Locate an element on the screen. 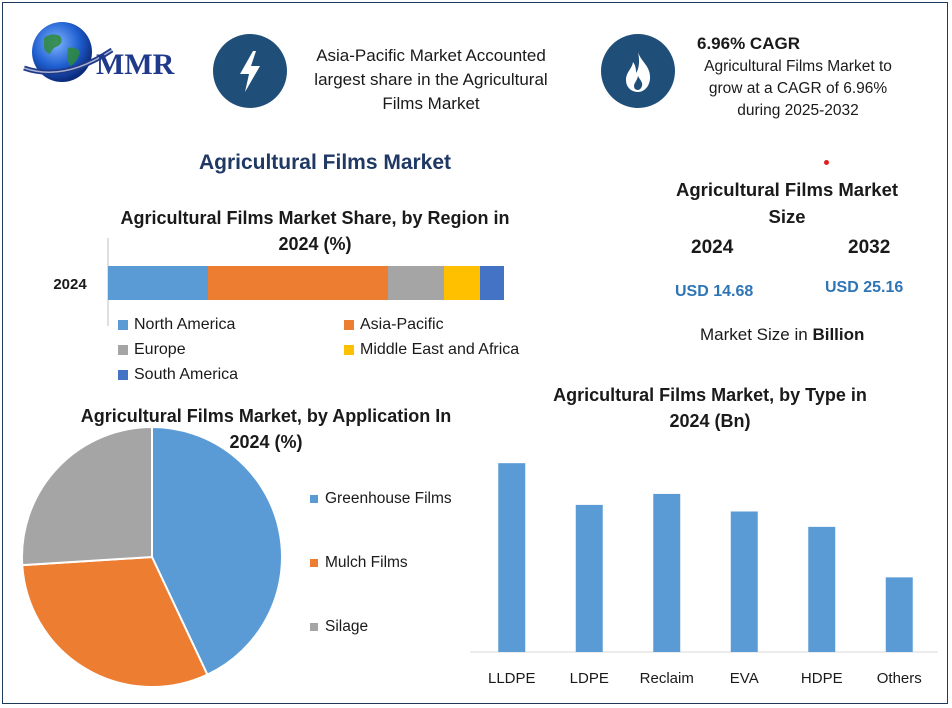 The image size is (952, 708). legend-label: North America is located at coordinates (185, 324).